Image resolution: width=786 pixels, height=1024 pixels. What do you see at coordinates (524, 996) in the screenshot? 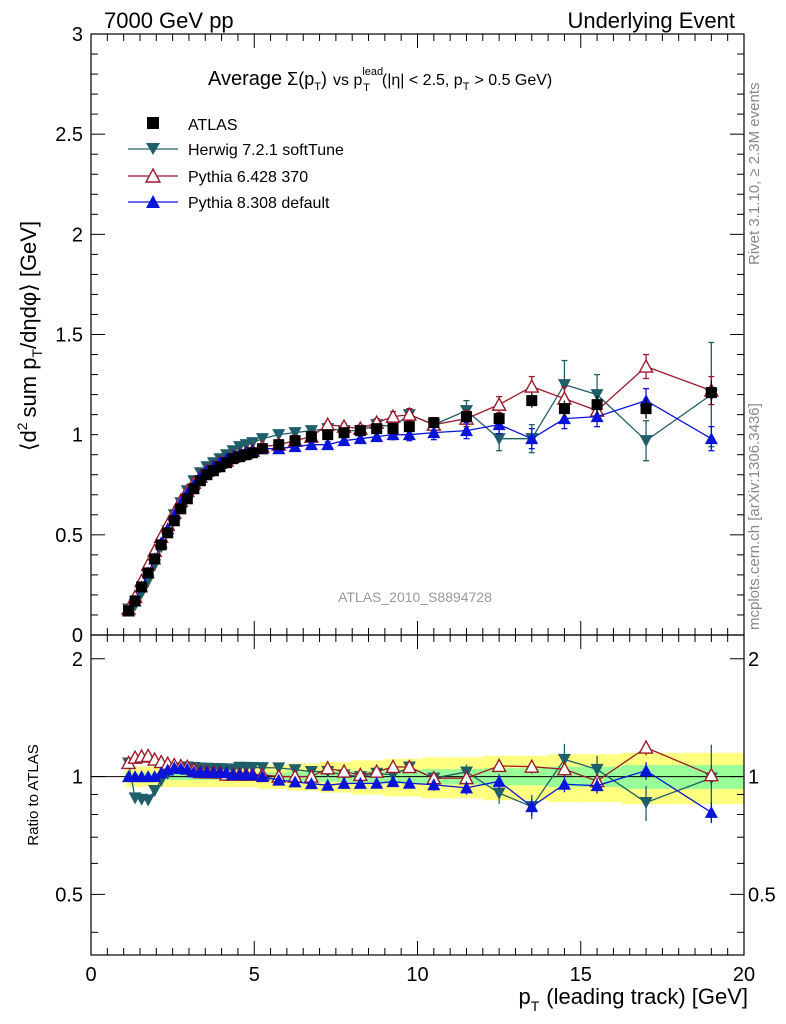
I see `xlabel-p: p` at bounding box center [524, 996].